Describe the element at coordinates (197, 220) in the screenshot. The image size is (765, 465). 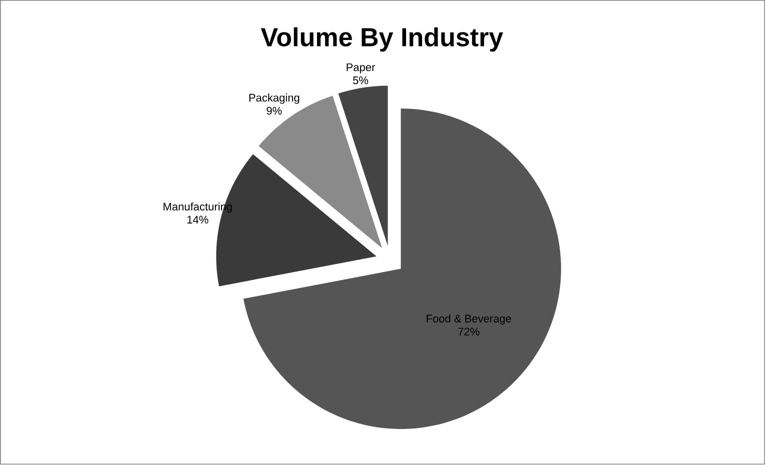
I see `data-label: 14%` at that location.